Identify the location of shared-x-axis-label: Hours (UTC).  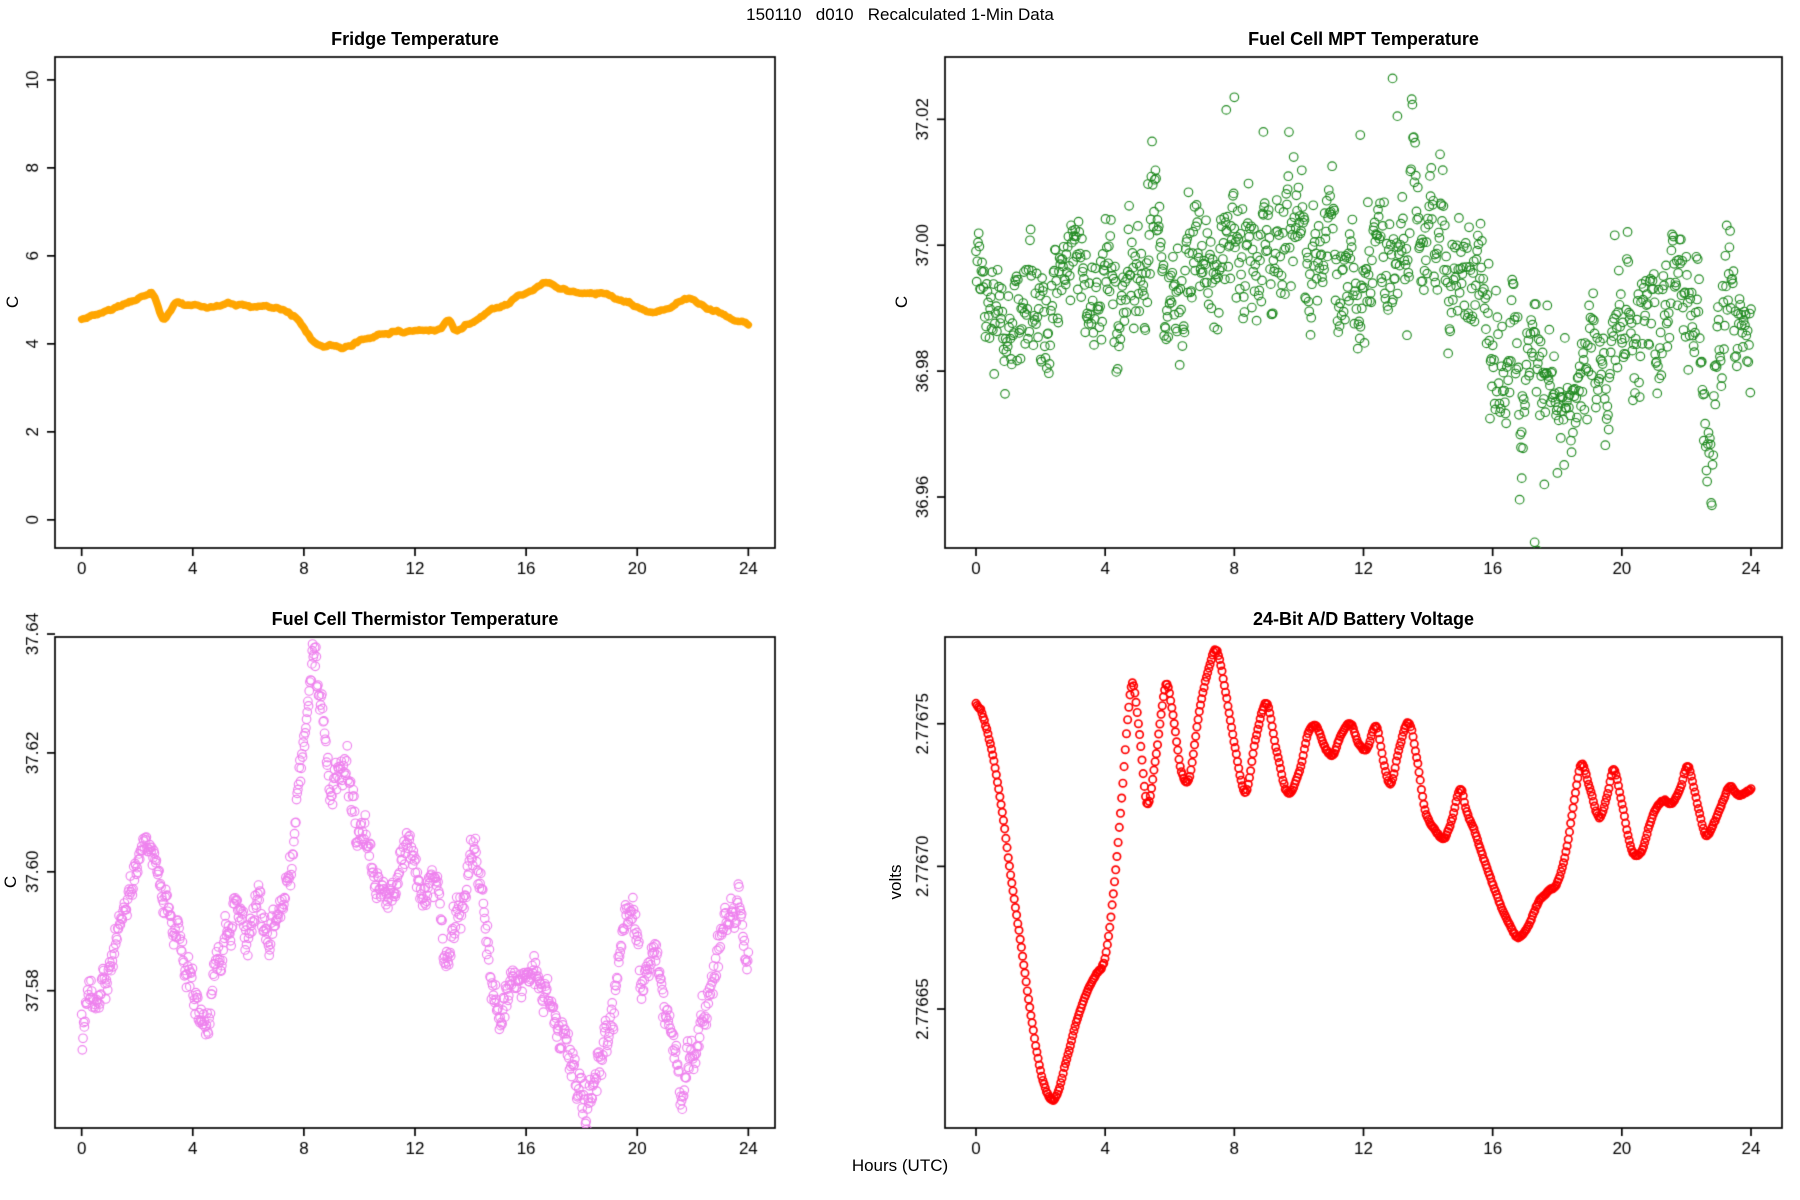
(900, 1165).